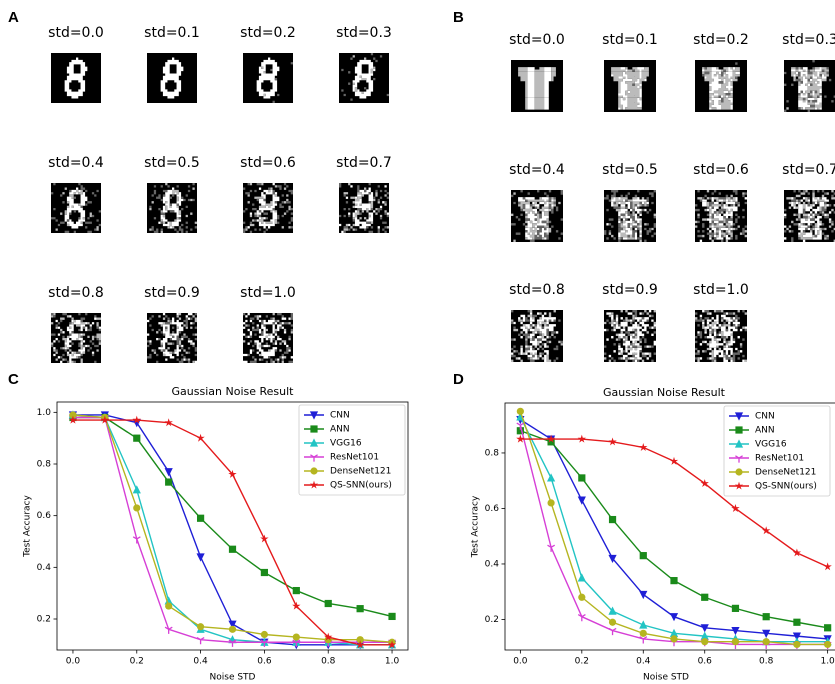 Image resolution: width=835 pixels, height=684 pixels. I want to click on y-axis-label: Test Accuracy, so click(476, 526).